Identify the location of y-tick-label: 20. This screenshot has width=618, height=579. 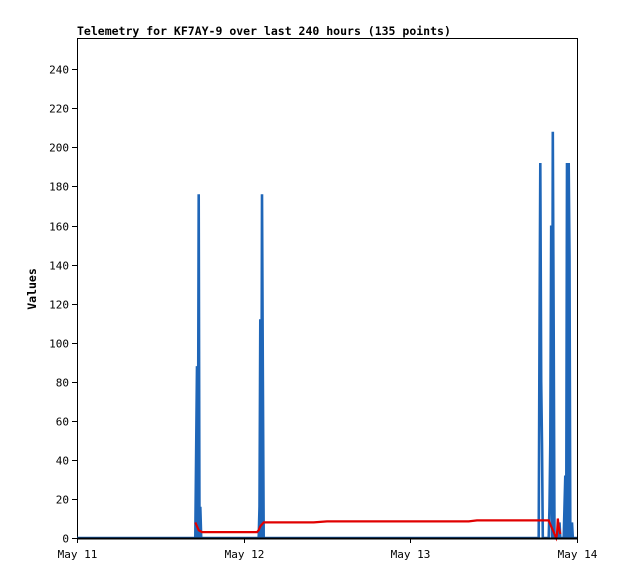
(62, 500).